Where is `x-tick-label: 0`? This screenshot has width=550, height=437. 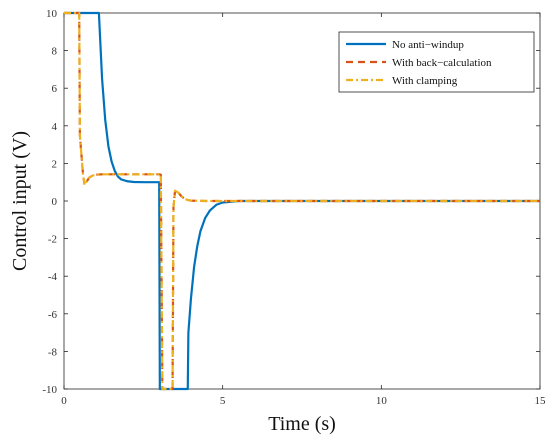
x-tick-label: 0 is located at coordinates (64, 401).